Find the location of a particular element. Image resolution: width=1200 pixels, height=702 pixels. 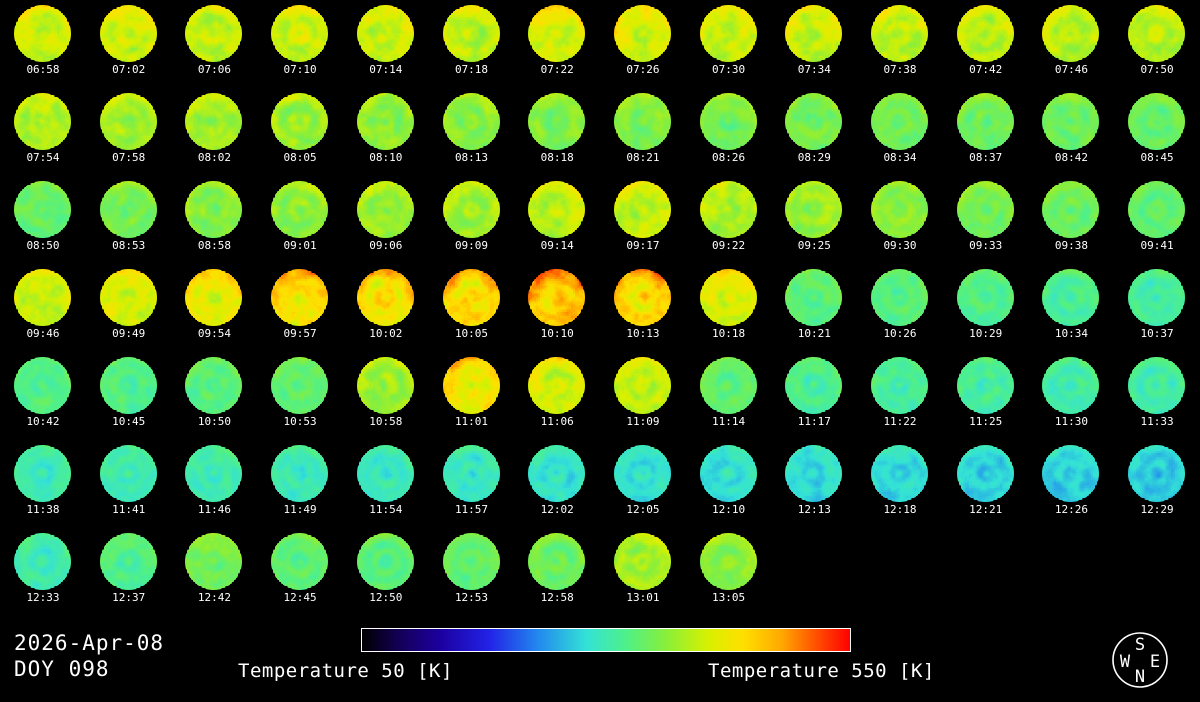

disk-frame: 07:38 is located at coordinates (900, 44).